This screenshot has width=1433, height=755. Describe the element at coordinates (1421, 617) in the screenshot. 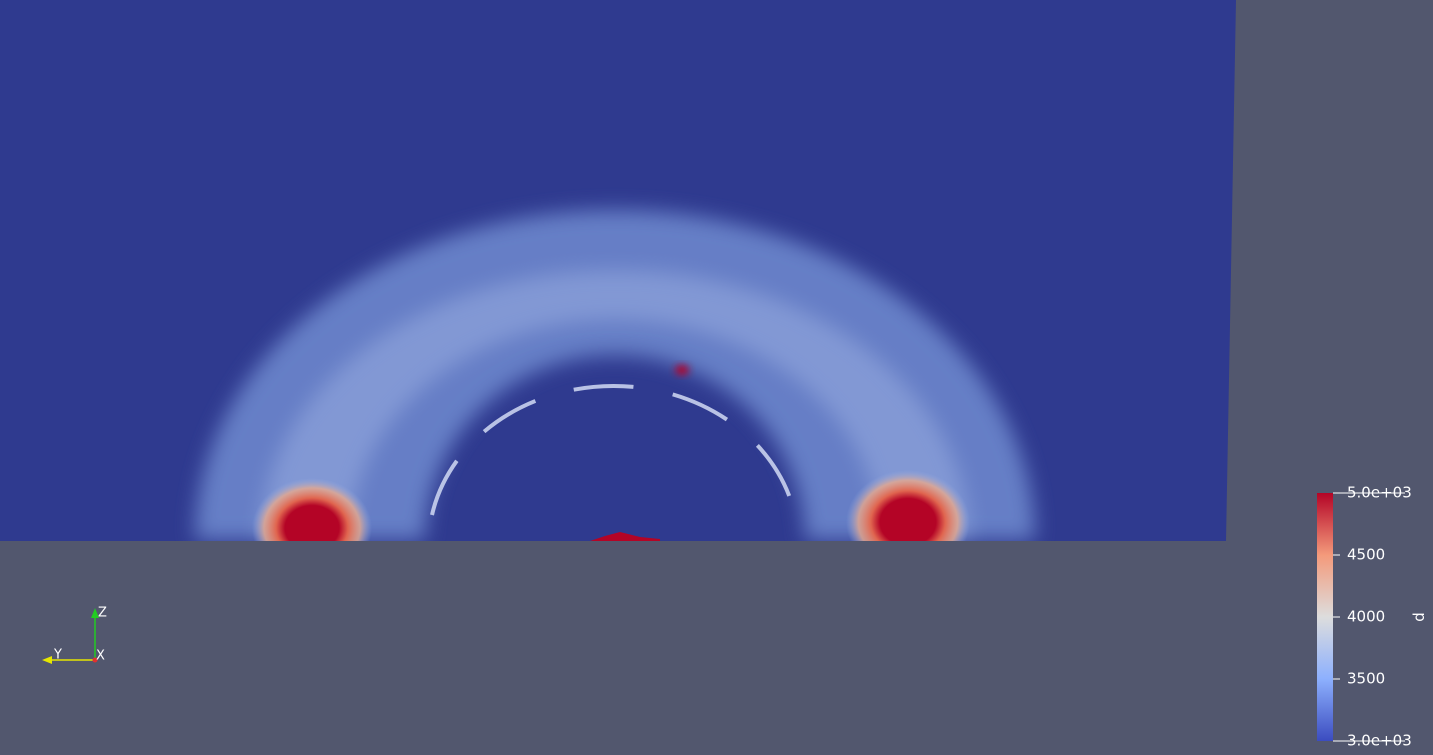

I see `color-bar-title: p` at that location.